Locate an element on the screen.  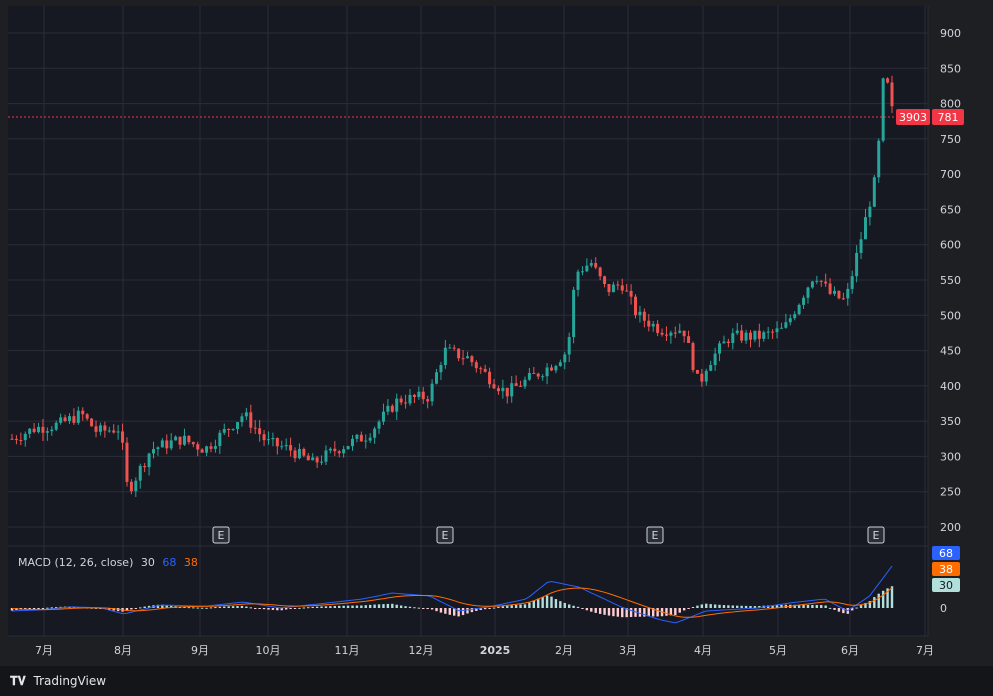
price-tick-label: 400 is located at coordinates (950, 386).